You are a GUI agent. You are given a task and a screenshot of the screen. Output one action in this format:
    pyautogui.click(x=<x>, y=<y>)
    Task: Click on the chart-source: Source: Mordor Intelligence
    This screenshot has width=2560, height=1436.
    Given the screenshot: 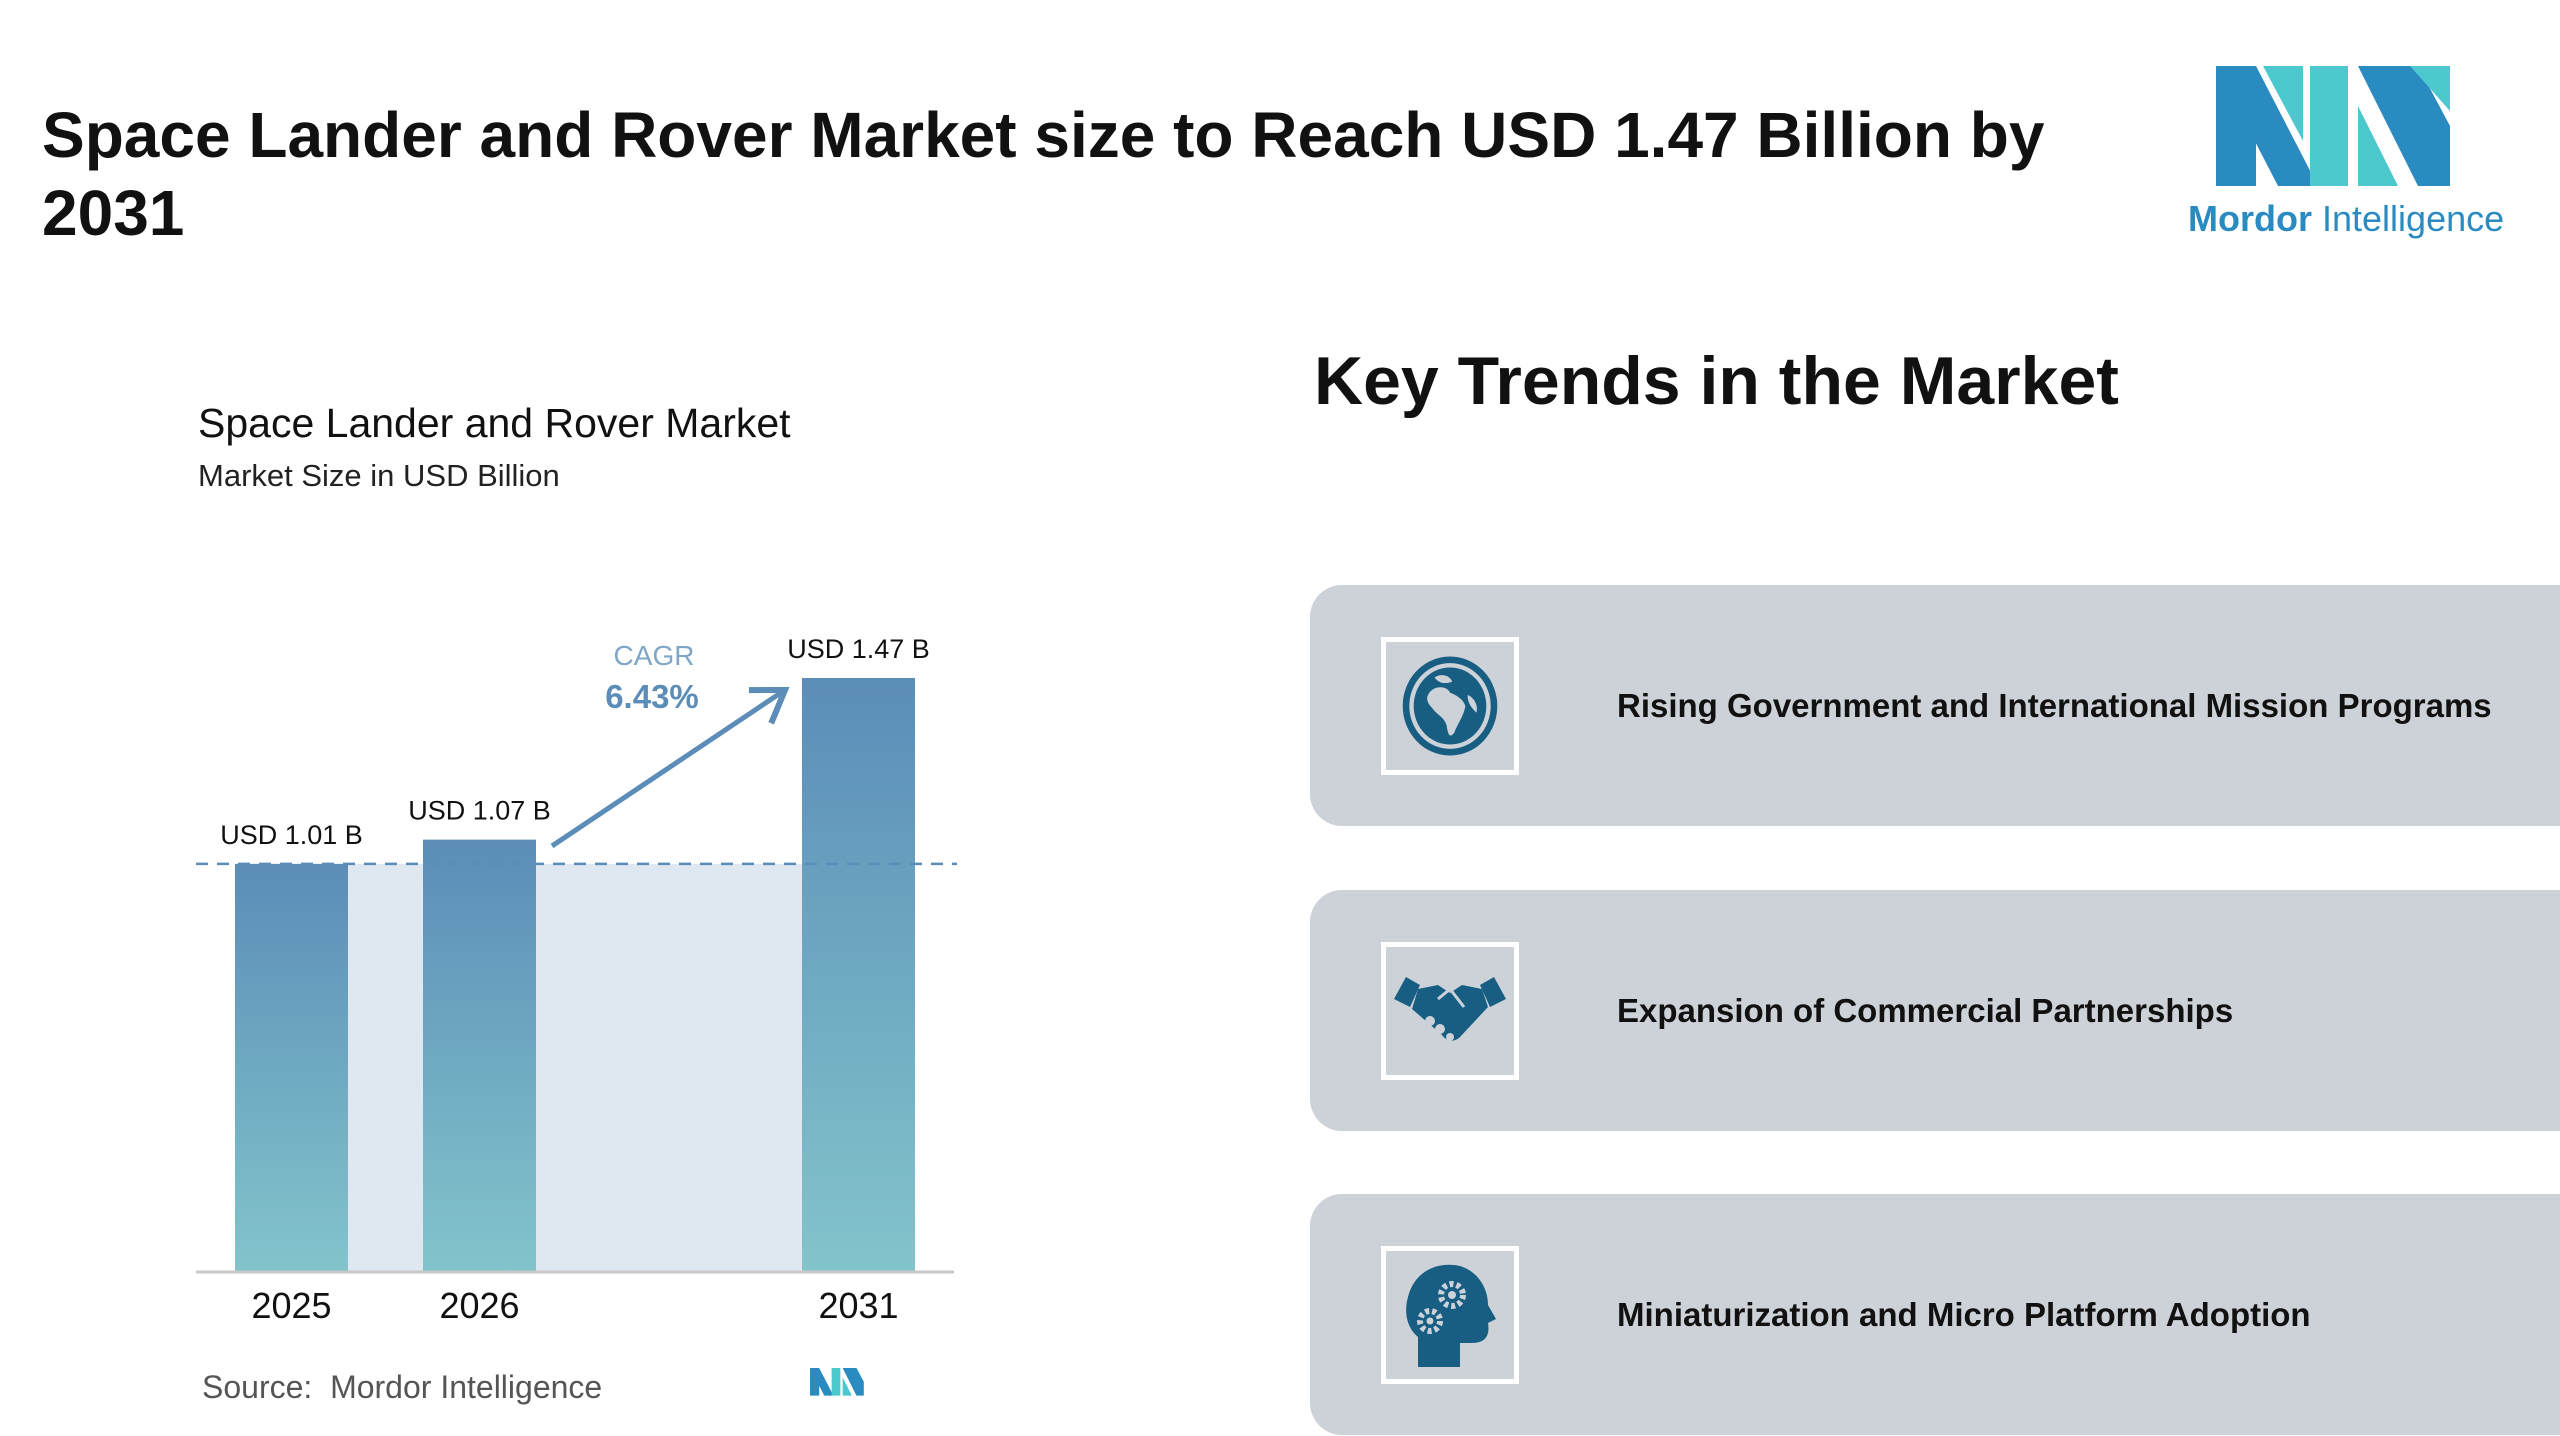 What is the action you would take?
    pyautogui.click(x=402, y=1387)
    